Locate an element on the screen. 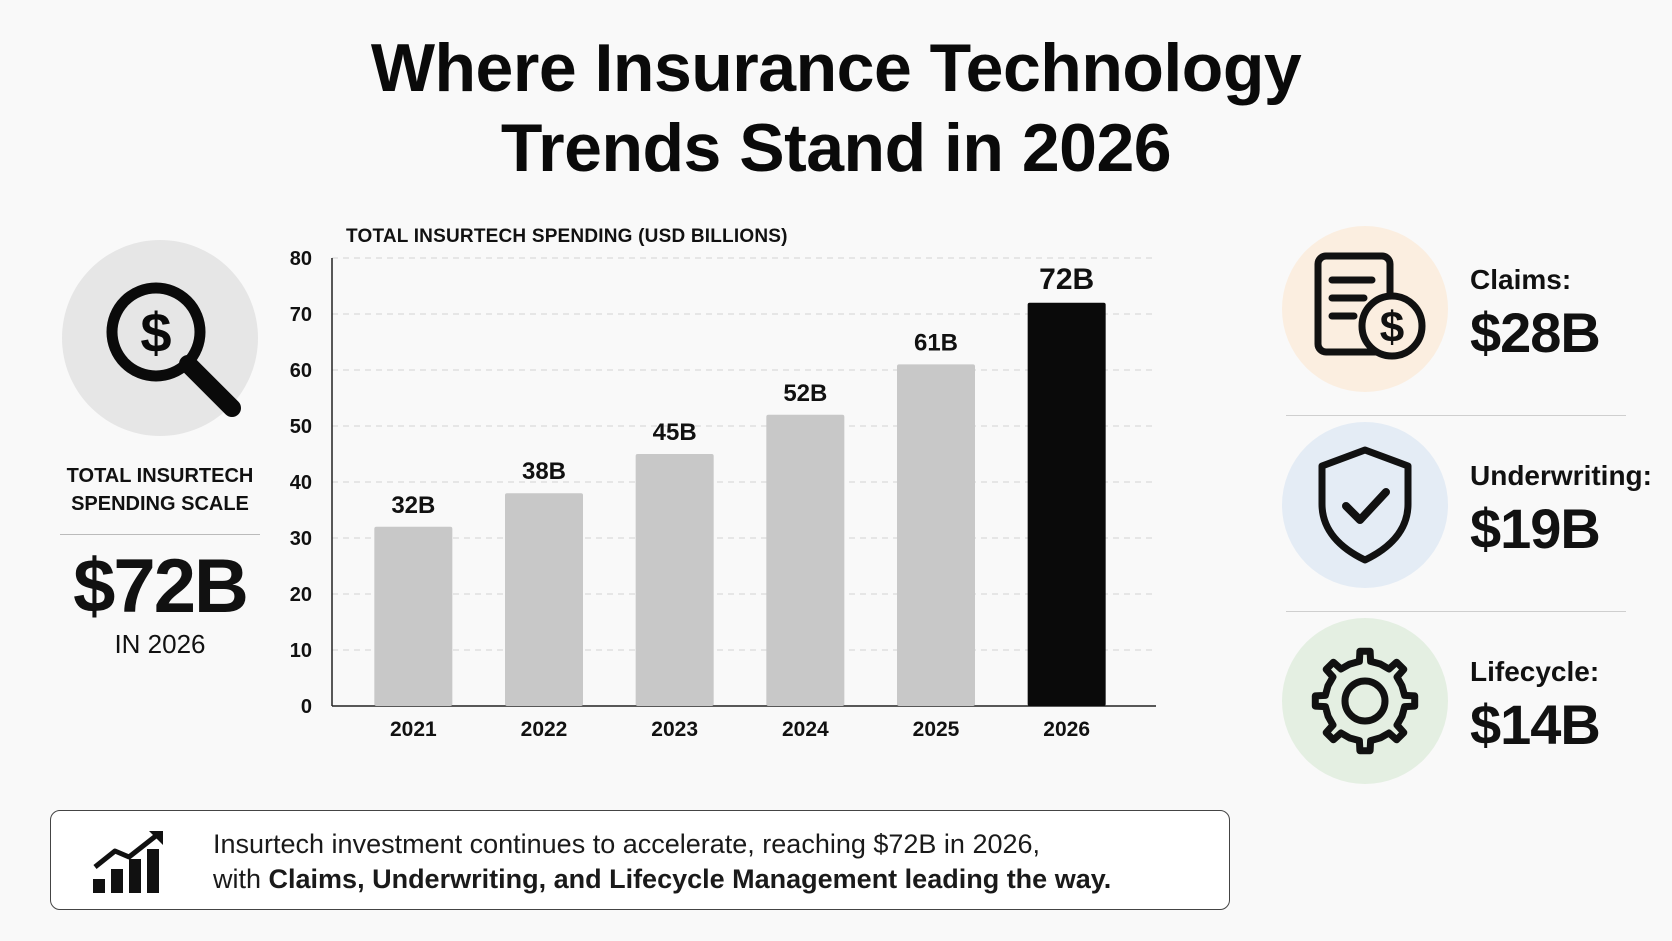 This screenshot has height=941, width=1672. category-value: $28B is located at coordinates (1535, 332).